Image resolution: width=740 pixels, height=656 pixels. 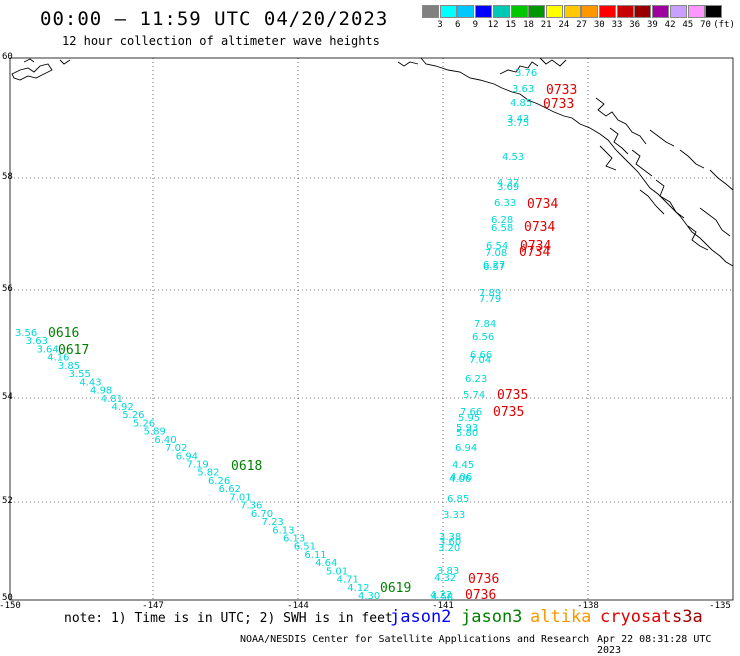 I want to click on lon-label: -144, so click(x=298, y=606).